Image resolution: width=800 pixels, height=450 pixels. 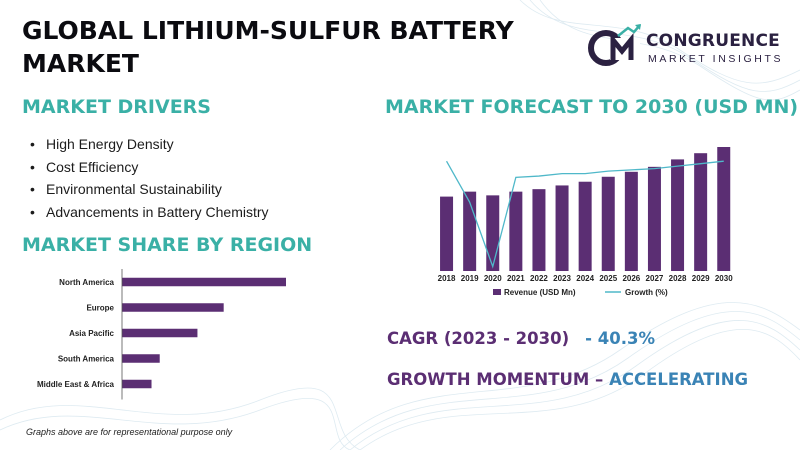 I want to click on market-share-title: MARKET SHARE BY REGION, so click(x=167, y=245).